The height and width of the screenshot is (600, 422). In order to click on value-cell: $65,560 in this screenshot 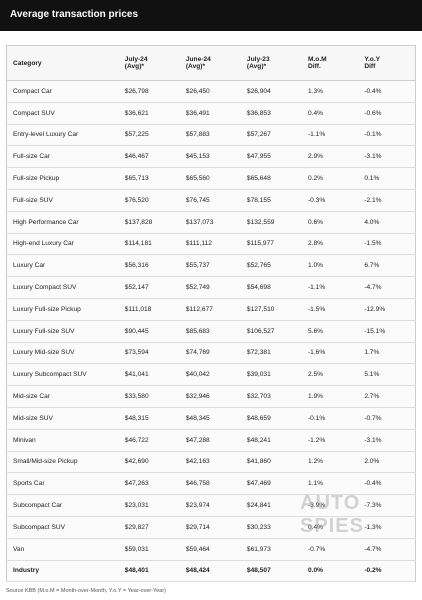, I will do `click(210, 178)`.